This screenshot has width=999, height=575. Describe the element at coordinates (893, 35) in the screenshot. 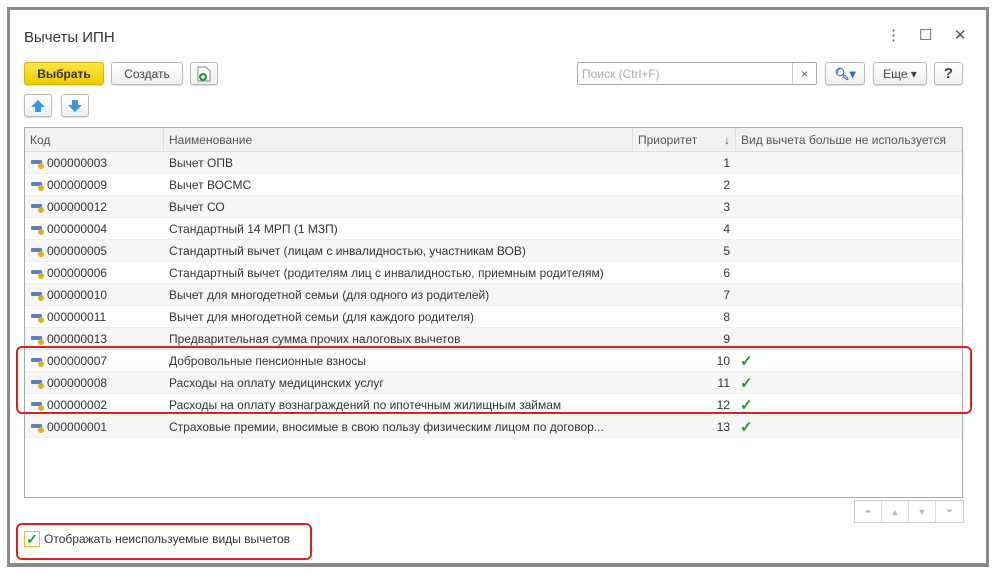

I see `more-menu-icon: ⋮` at that location.